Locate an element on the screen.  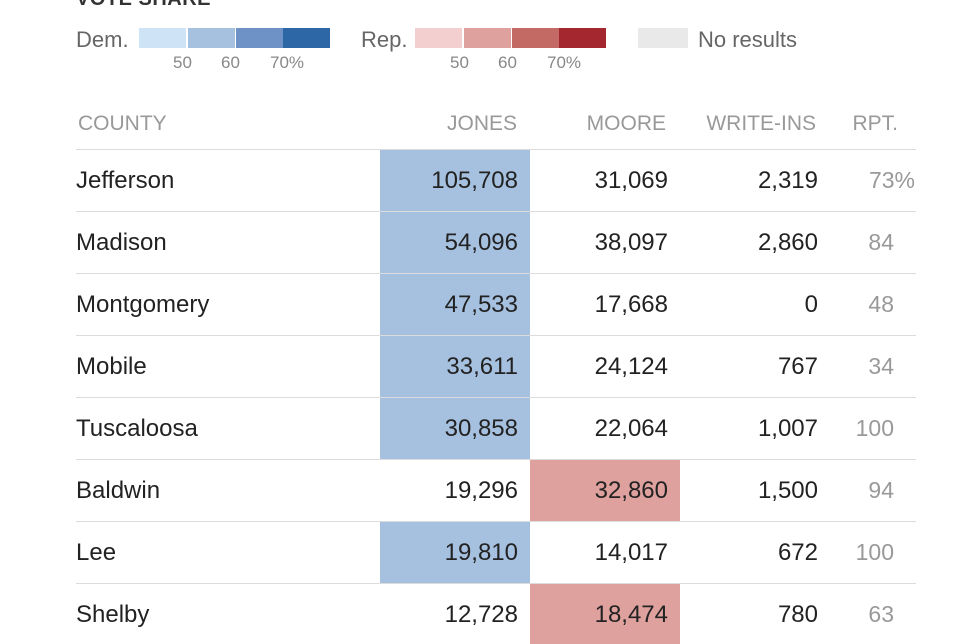
jones-votes: 47,533 is located at coordinates (455, 304).